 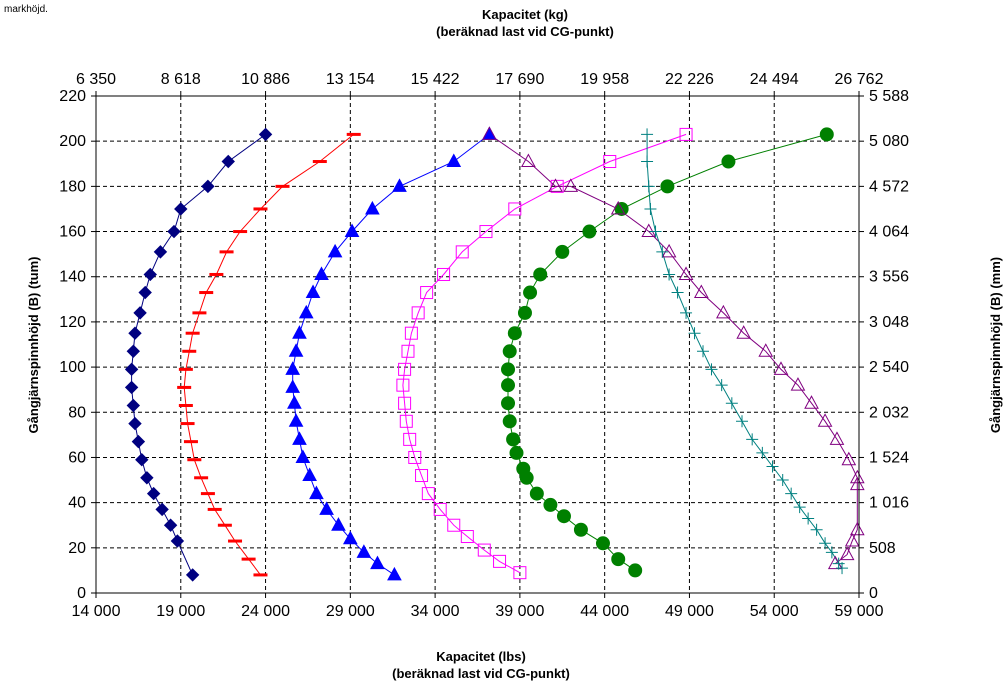 What do you see at coordinates (265, 79) in the screenshot?
I see `x-top-tick-label: 10 886` at bounding box center [265, 79].